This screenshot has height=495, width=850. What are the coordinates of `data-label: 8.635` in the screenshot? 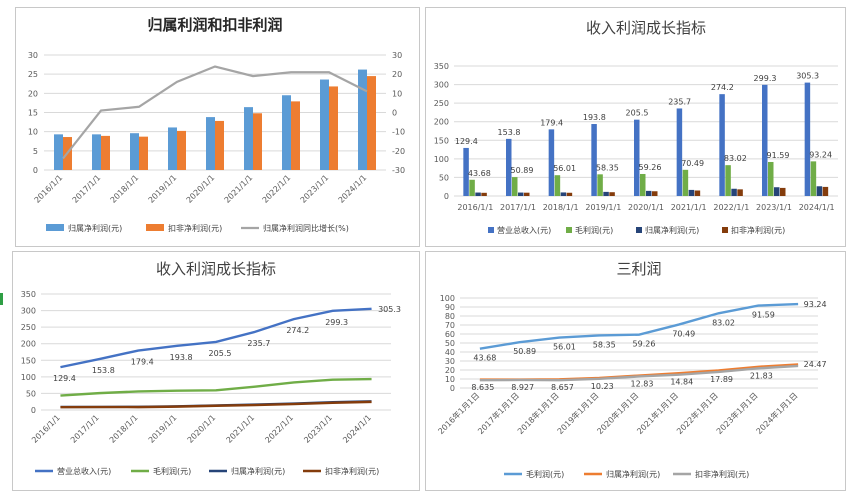 It's located at (482, 387).